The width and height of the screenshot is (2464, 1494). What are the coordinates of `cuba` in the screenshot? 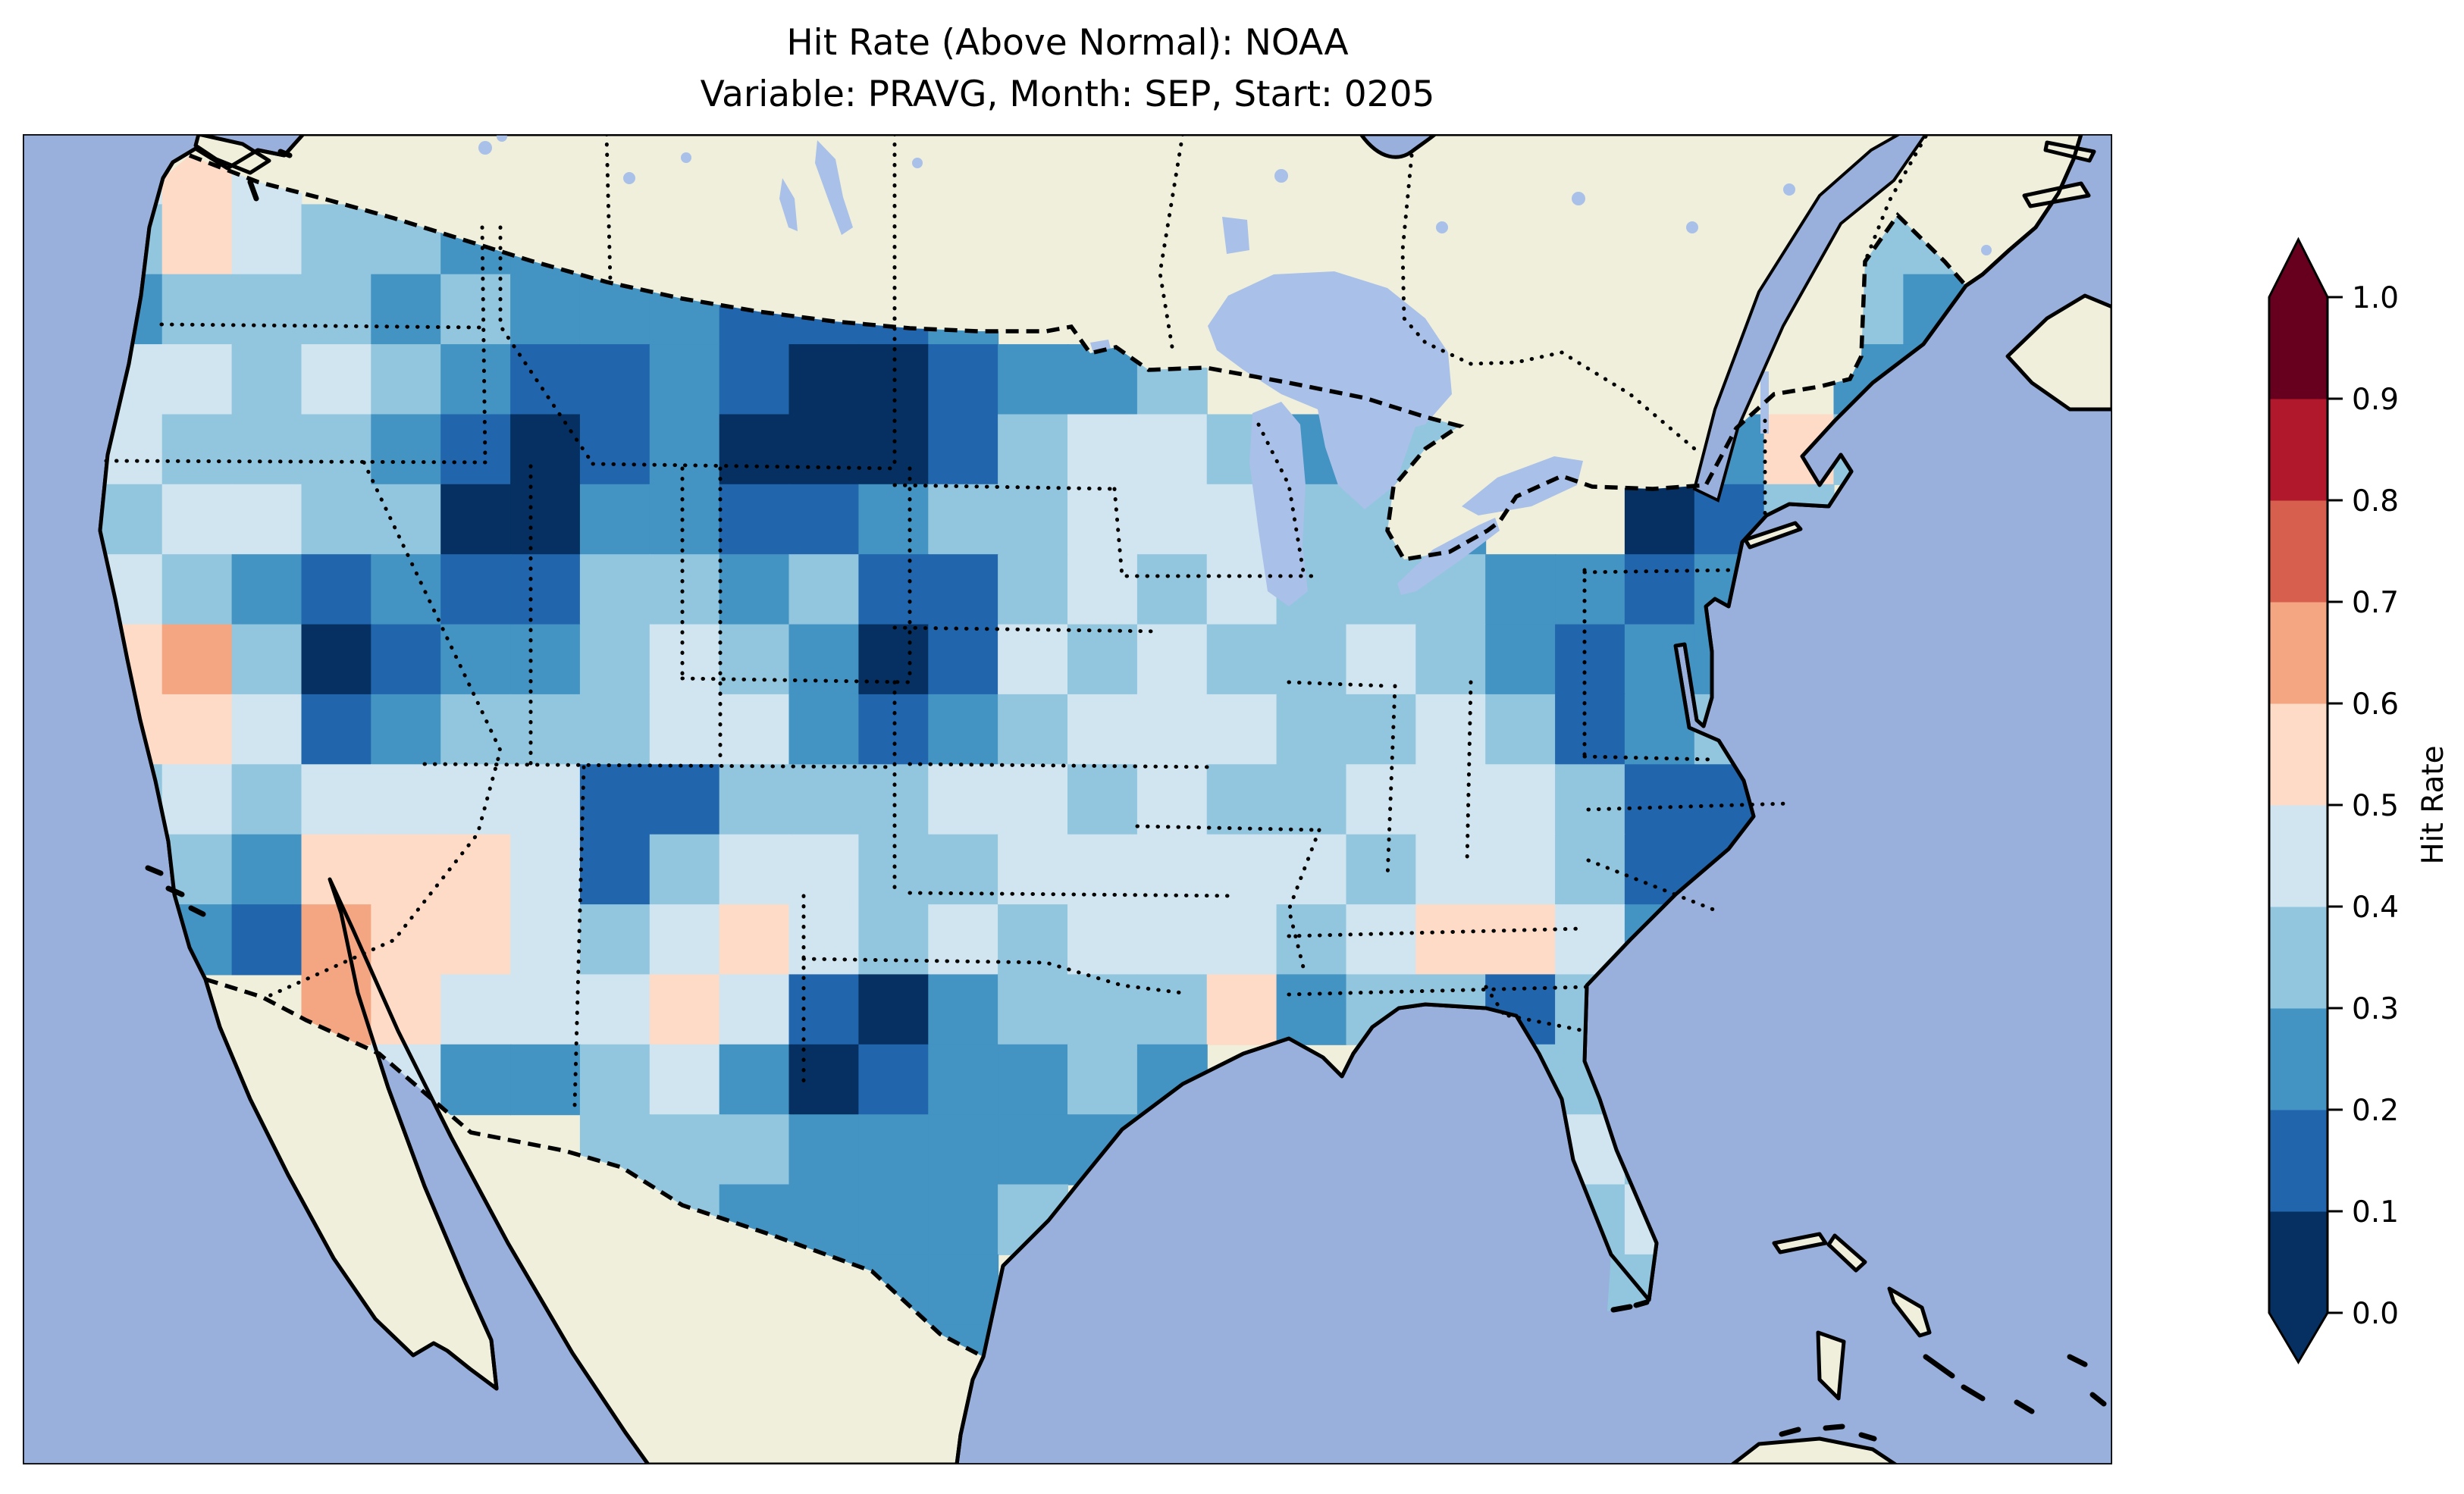 It's located at (1814, 1450).